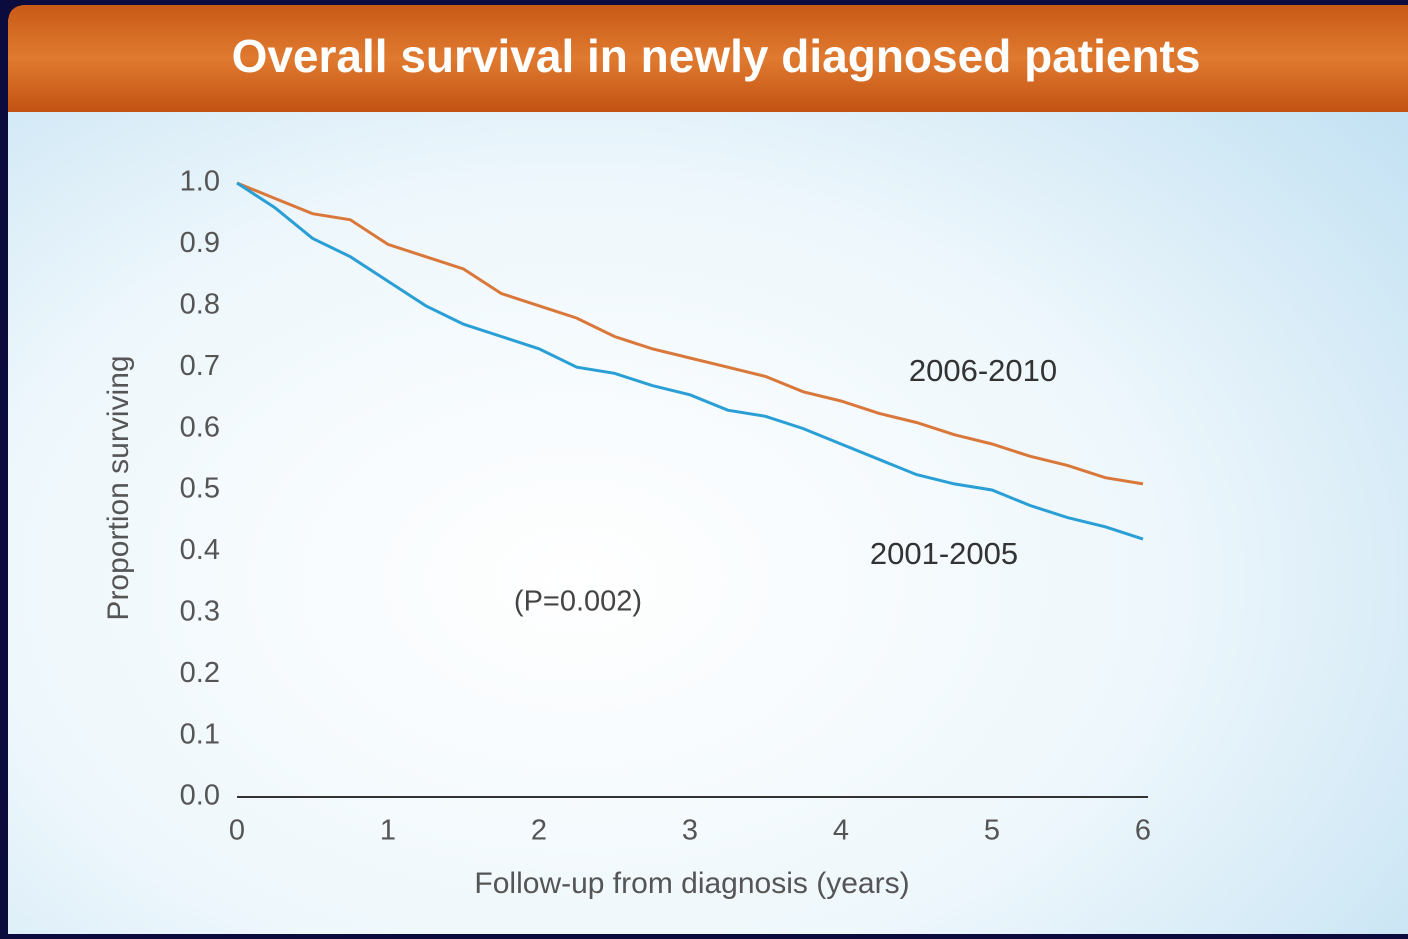 This screenshot has height=939, width=1408. Describe the element at coordinates (992, 831) in the screenshot. I see `x-tick-label: 5` at that location.